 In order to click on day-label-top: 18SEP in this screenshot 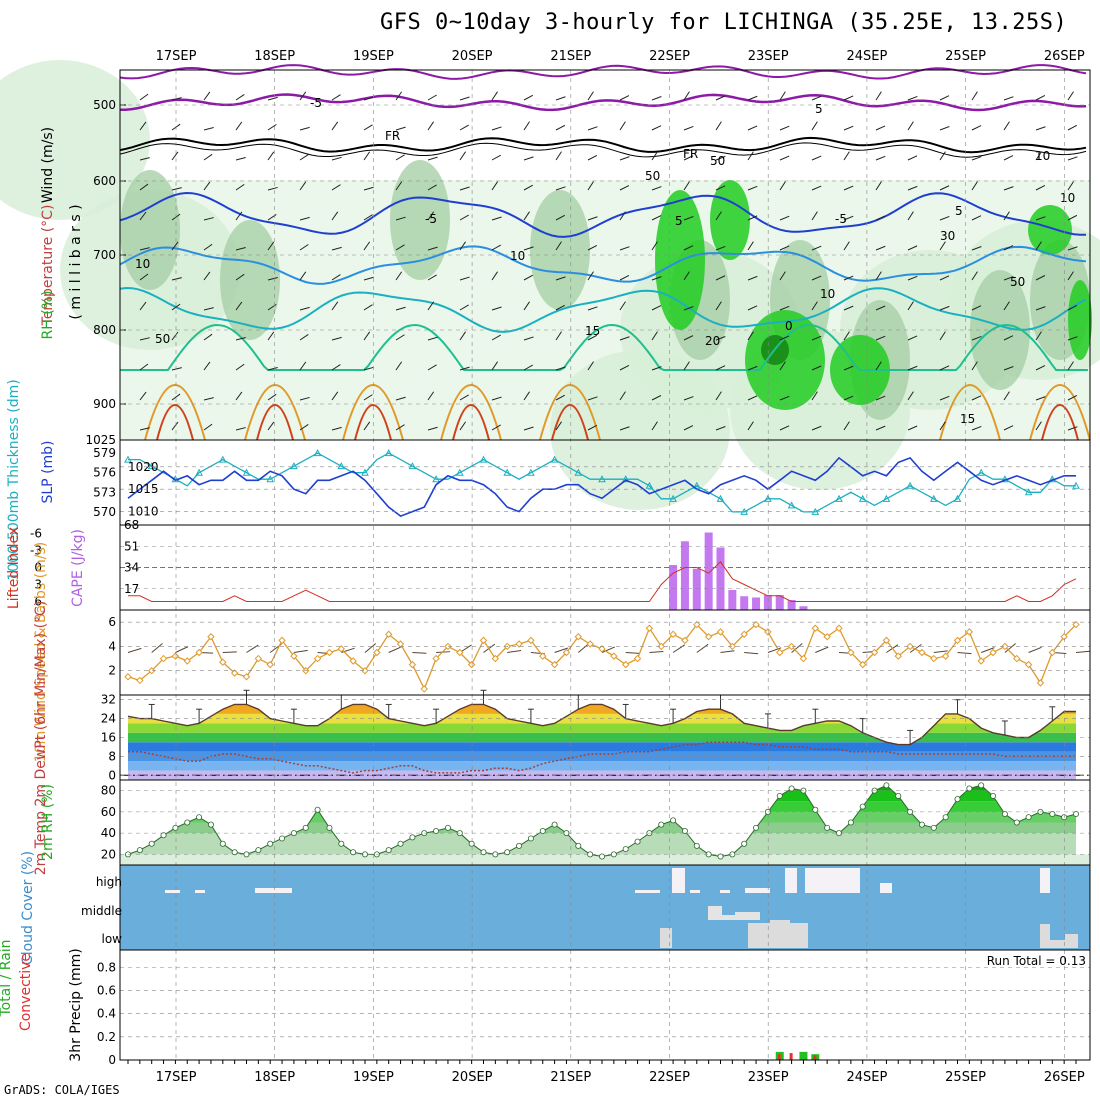, I will do `click(274, 56)`.